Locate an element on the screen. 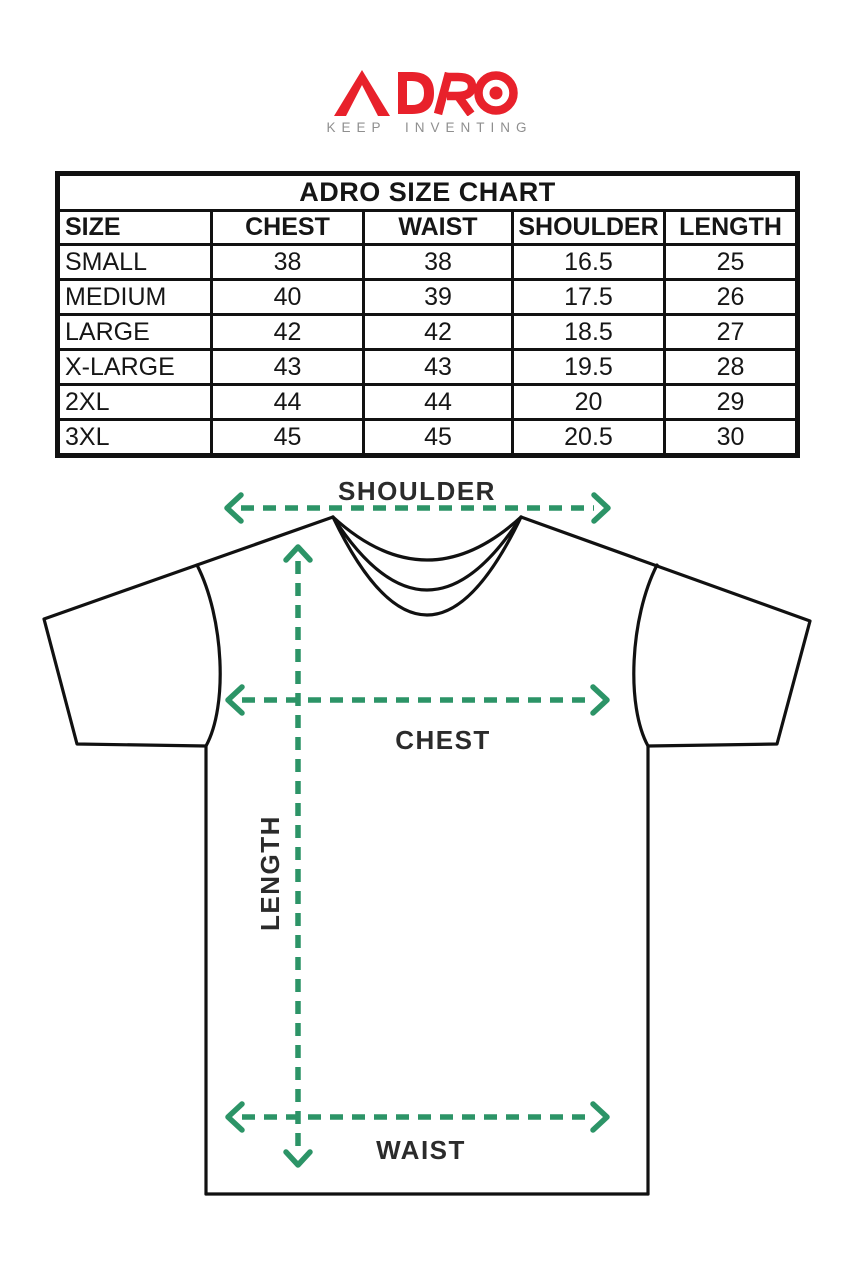 The width and height of the screenshot is (853, 1280). table-row-large: LARGE 42 42 18.5 27 is located at coordinates (428, 332).